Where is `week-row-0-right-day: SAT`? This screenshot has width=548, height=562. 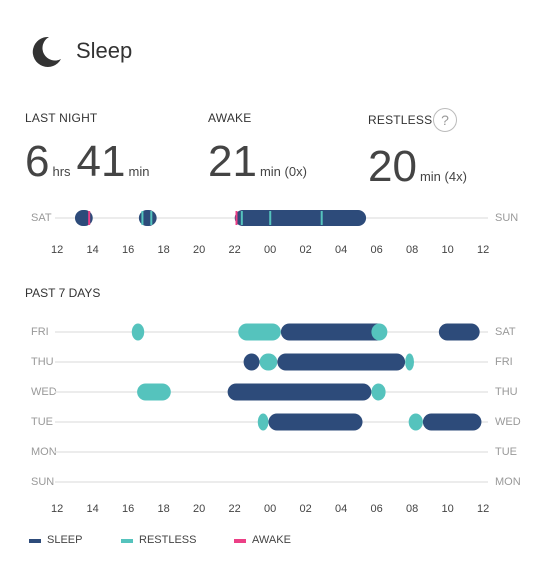 week-row-0-right-day: SAT is located at coordinates (505, 332).